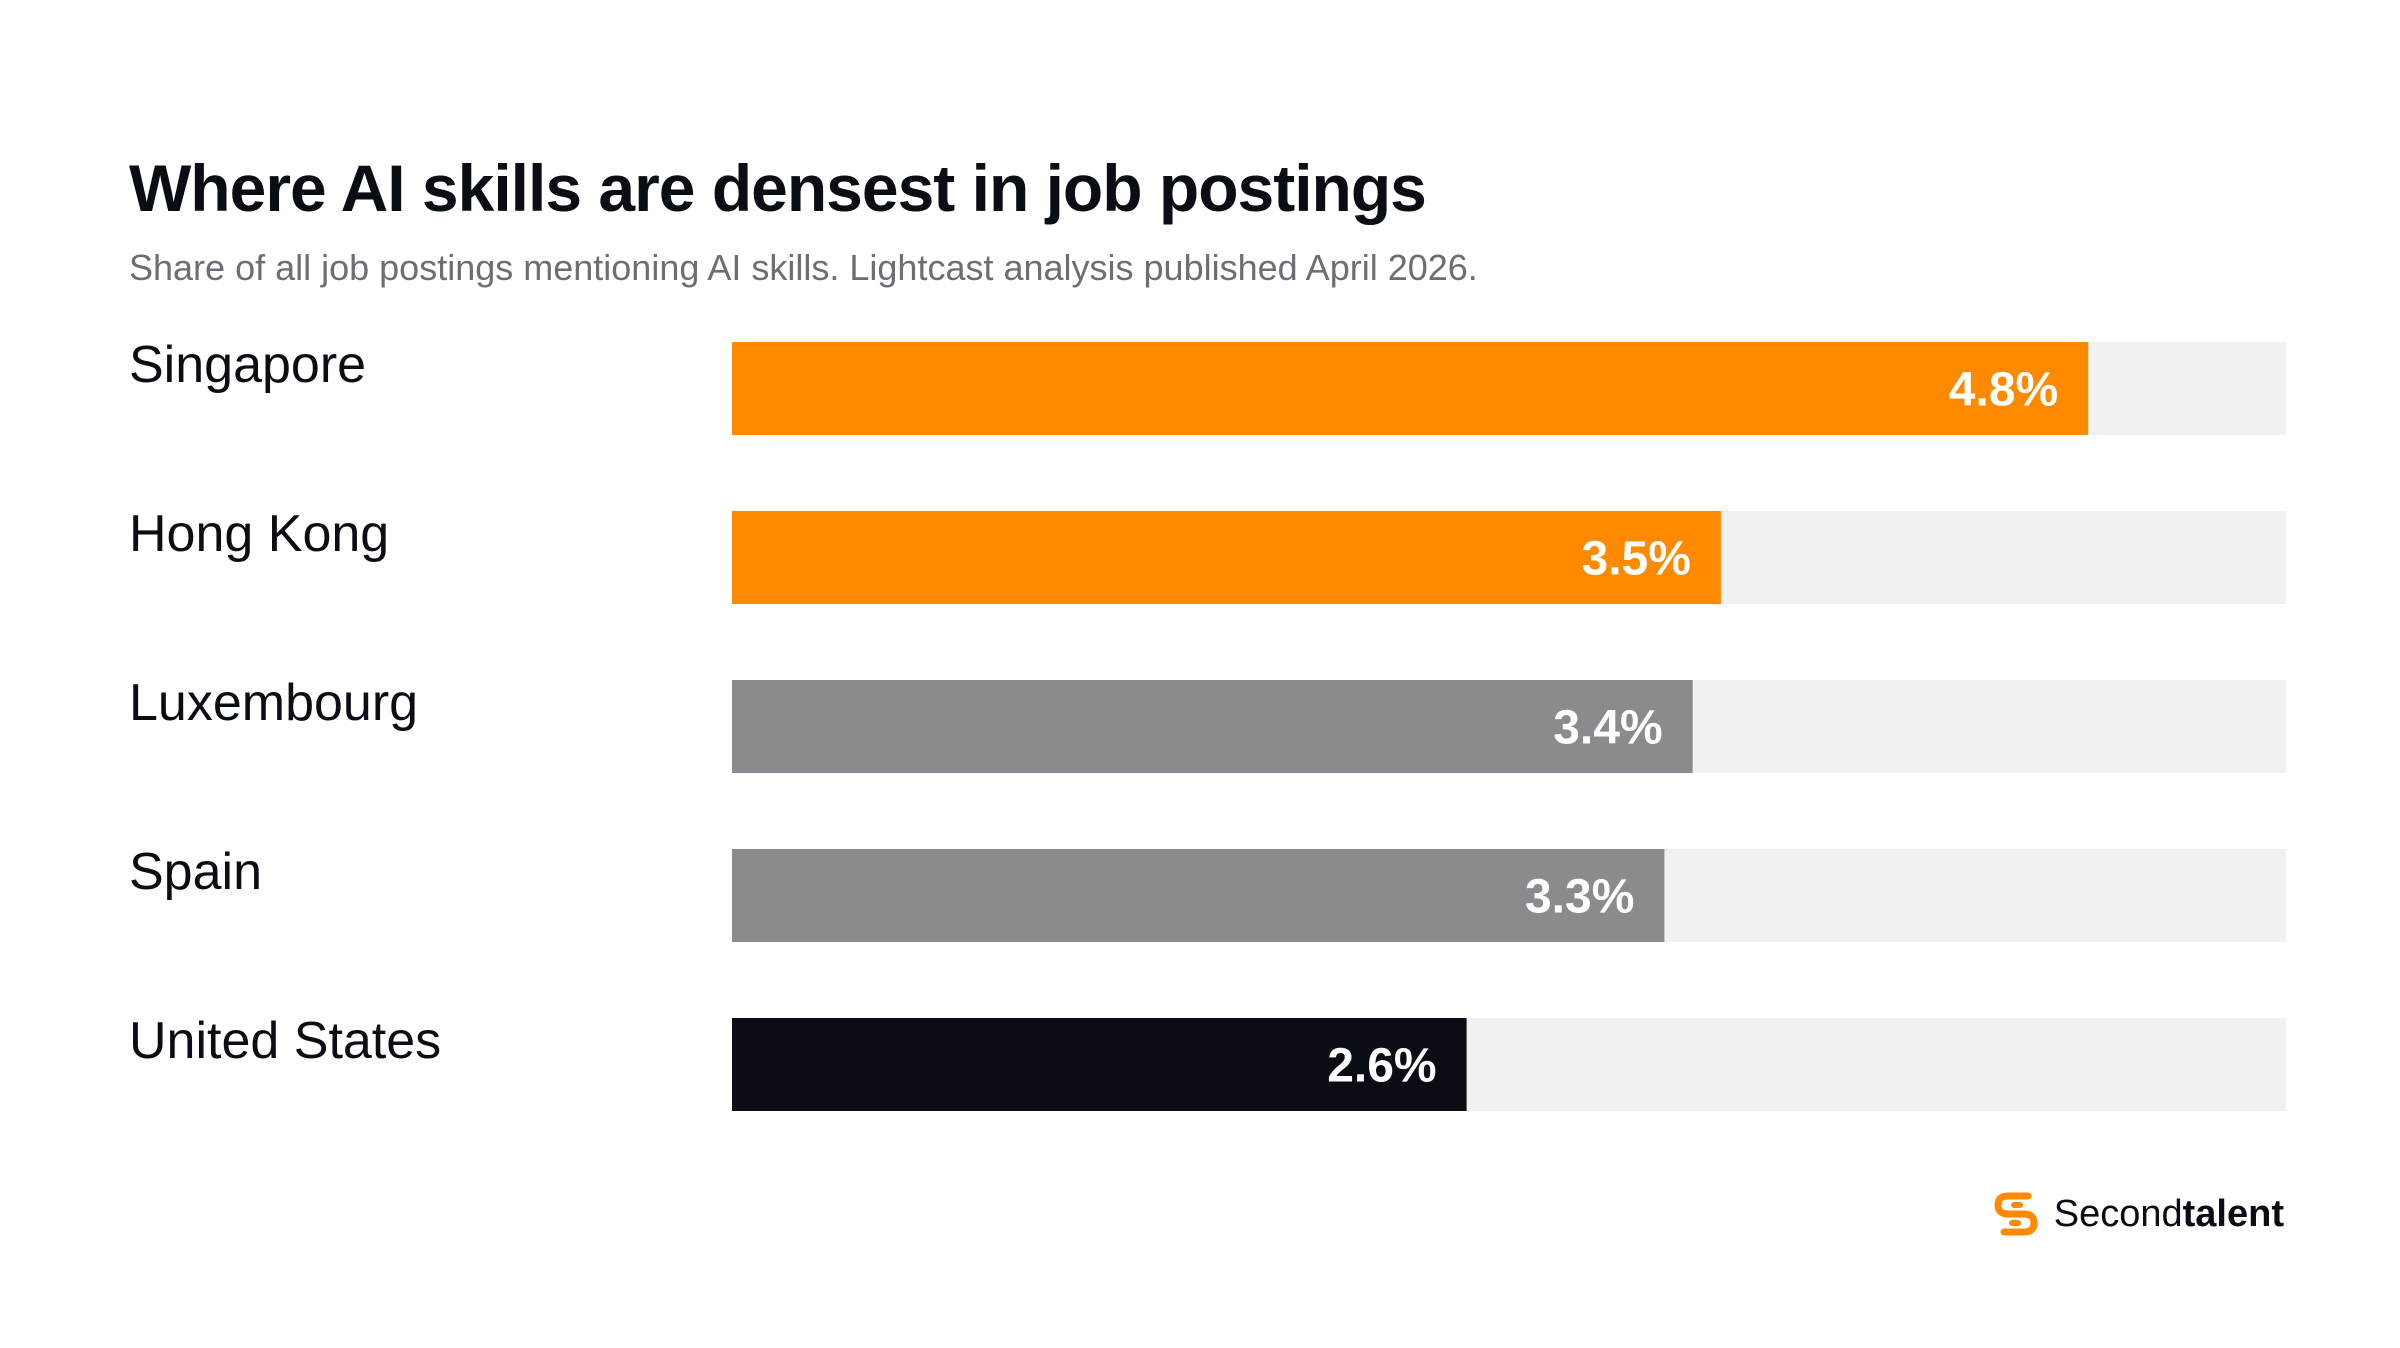  Describe the element at coordinates (259, 534) in the screenshot. I see `category-label: Hong Kong` at that location.